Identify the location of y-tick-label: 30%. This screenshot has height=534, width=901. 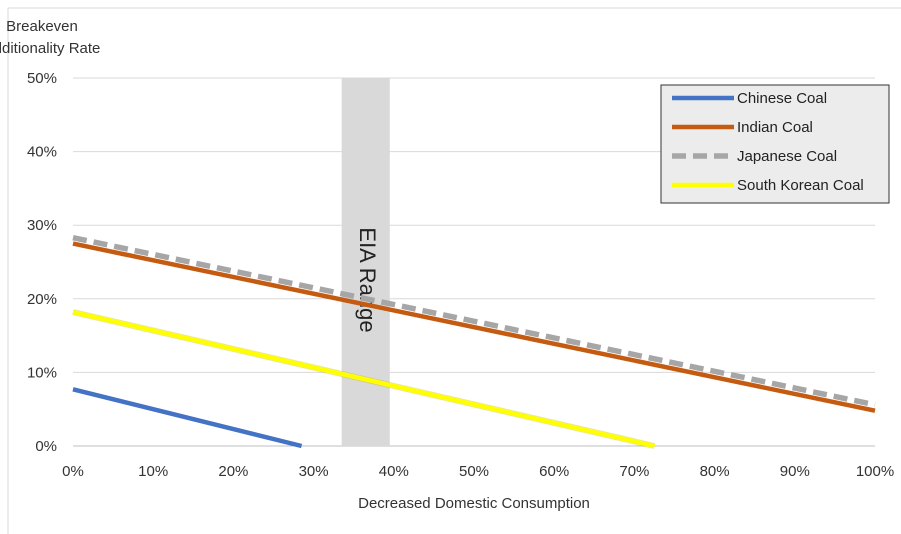
(42, 225).